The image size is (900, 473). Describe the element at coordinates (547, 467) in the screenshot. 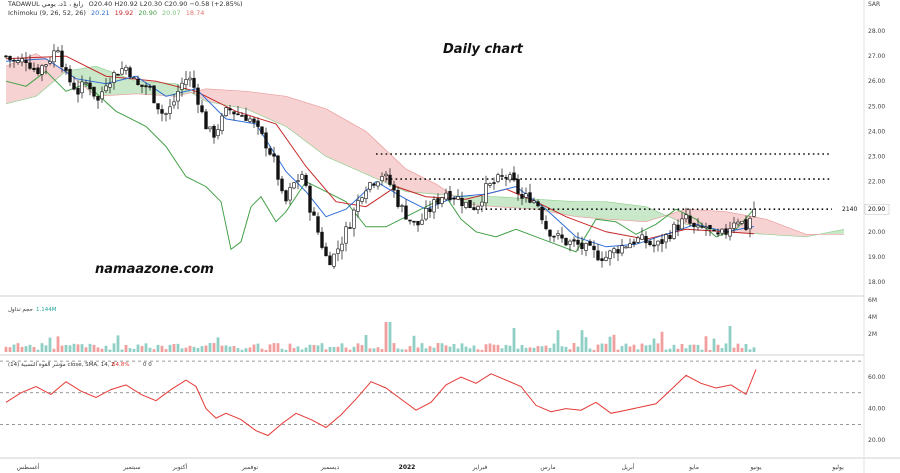

I see `time-axis-label: مارس` at that location.